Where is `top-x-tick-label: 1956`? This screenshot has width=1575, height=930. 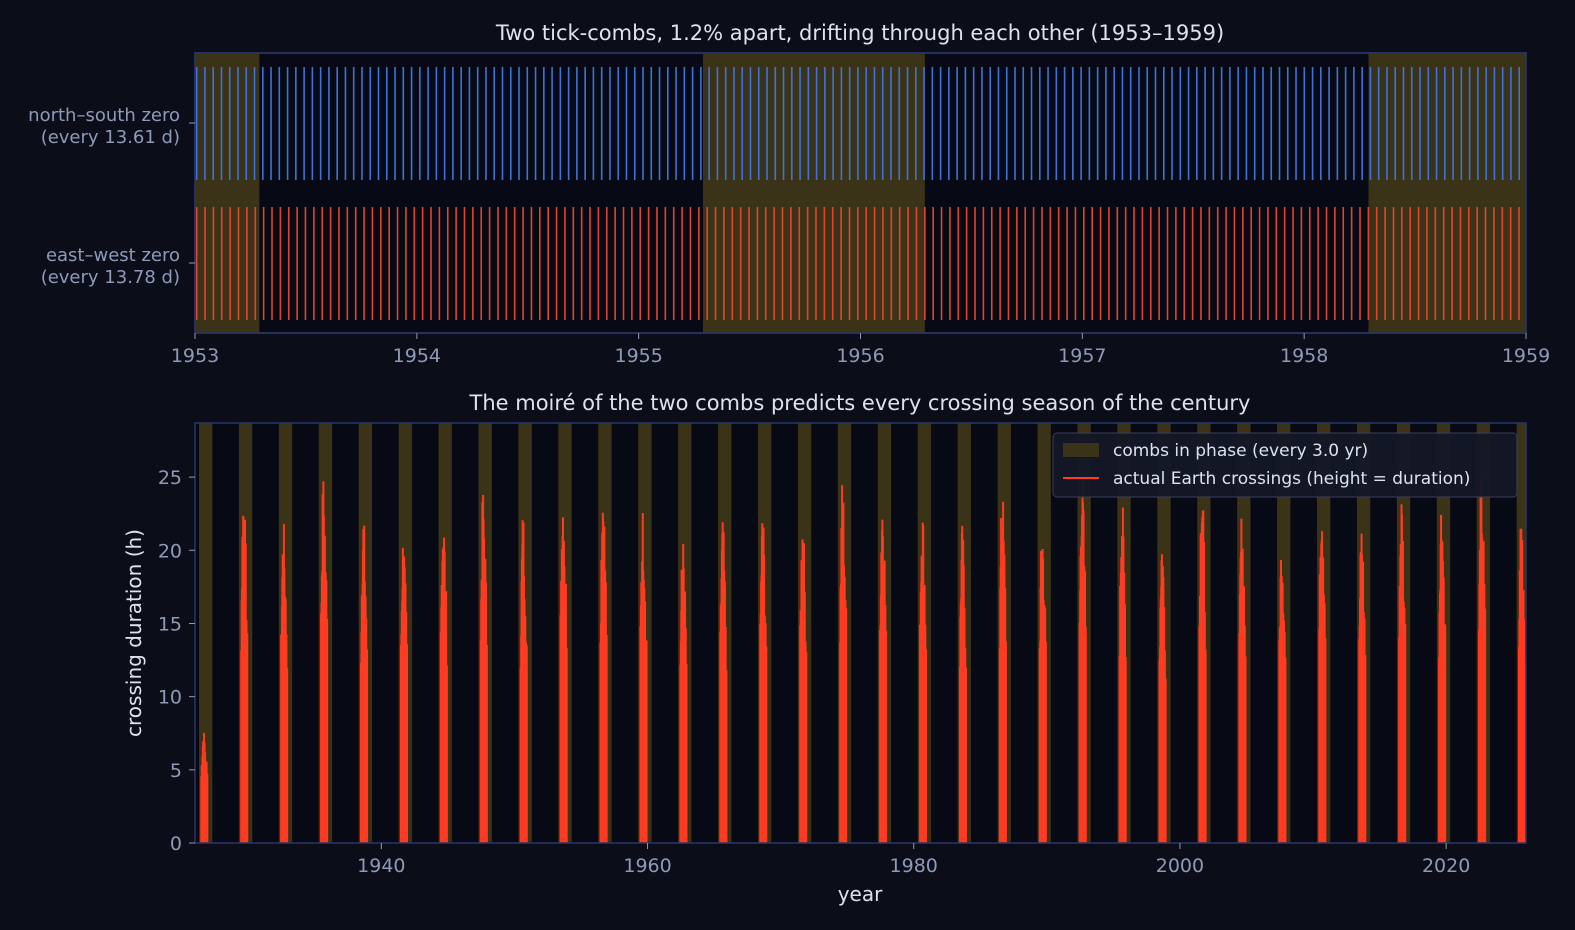
top-x-tick-label: 1956 is located at coordinates (860, 356).